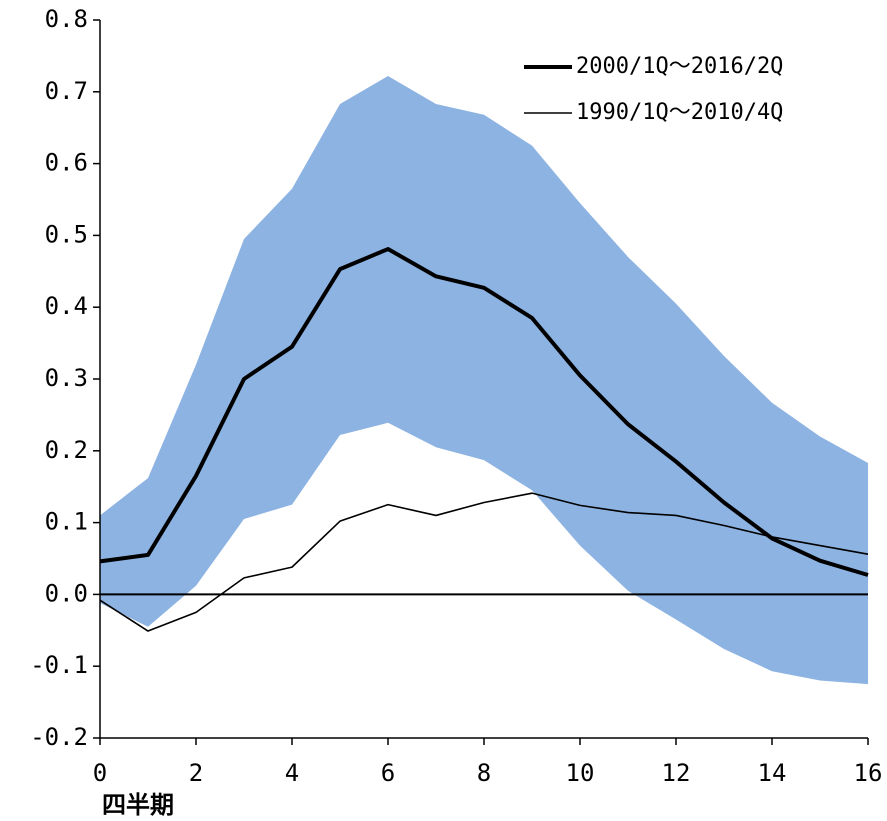 This screenshot has height=821, width=887. What do you see at coordinates (66, 593) in the screenshot?
I see `y-tick-label: 0.0` at bounding box center [66, 593].